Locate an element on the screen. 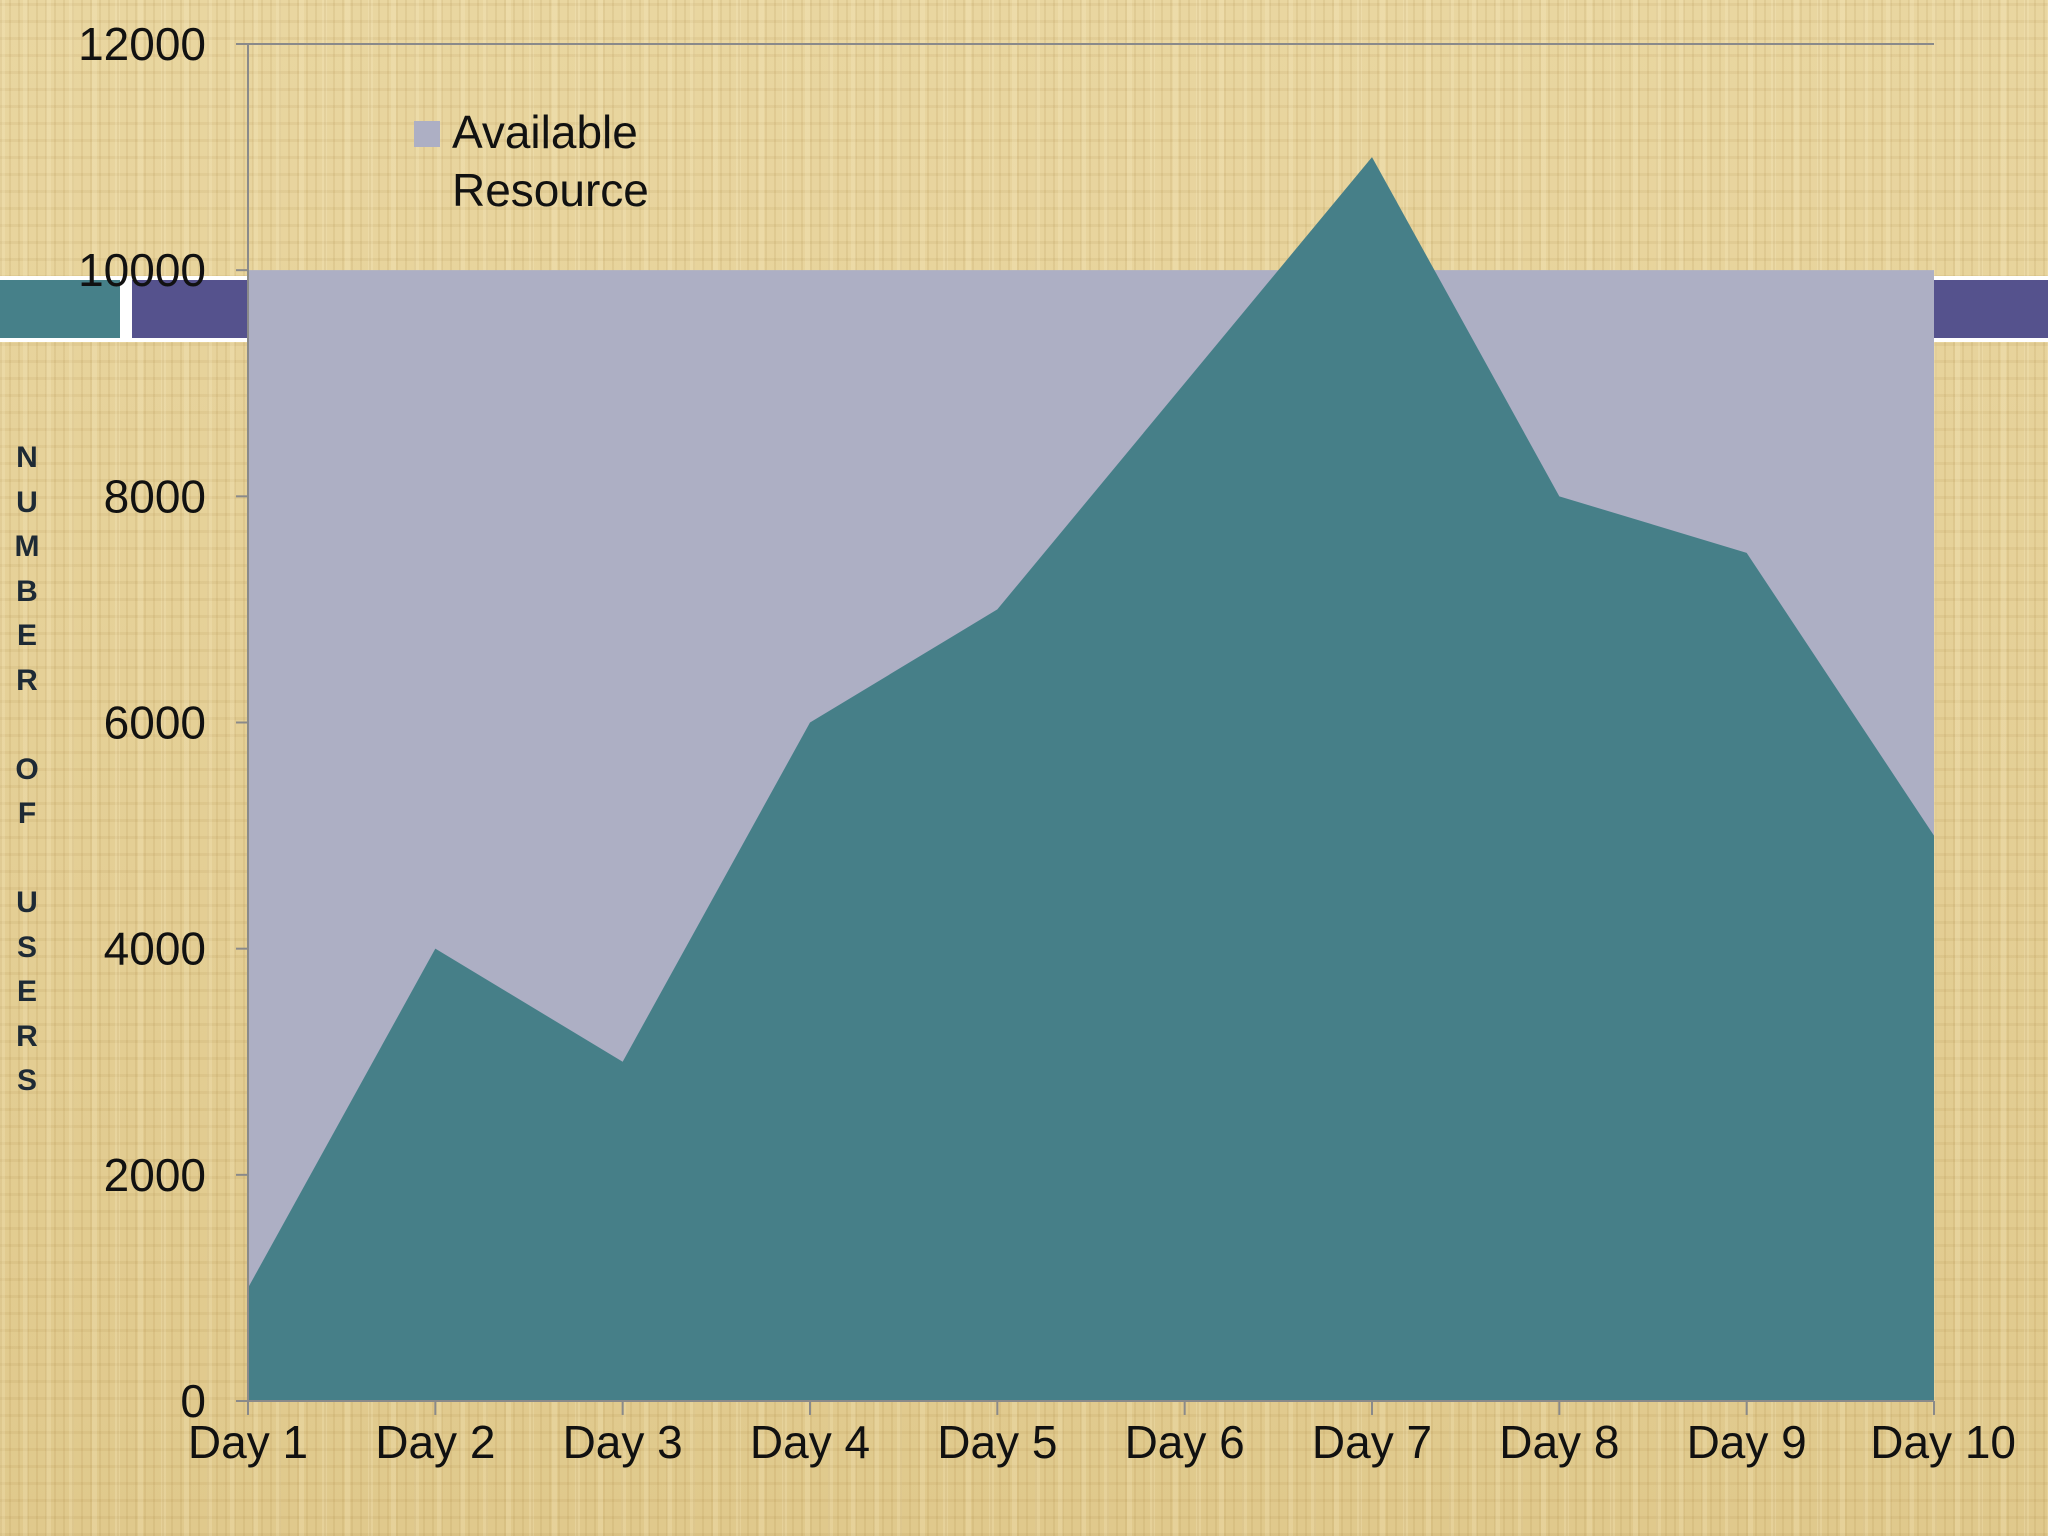  y-tick-label: 2000 is located at coordinates (155, 1175).